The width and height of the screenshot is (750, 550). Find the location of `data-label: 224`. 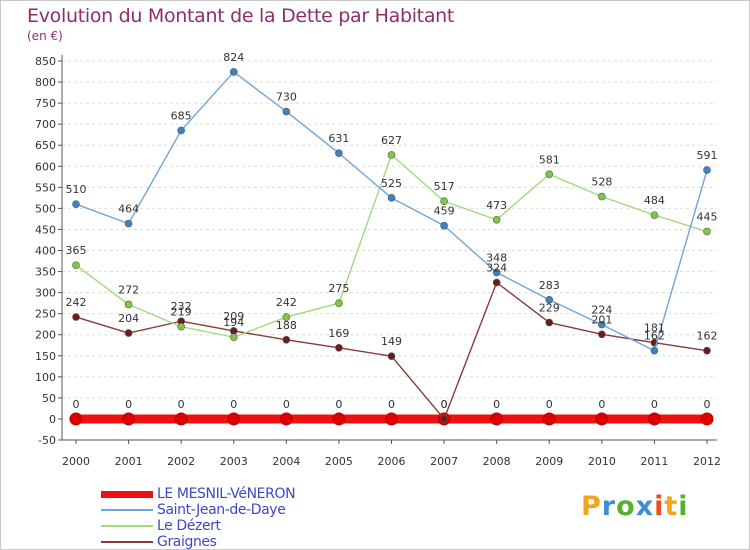

data-label: 224 is located at coordinates (601, 310).